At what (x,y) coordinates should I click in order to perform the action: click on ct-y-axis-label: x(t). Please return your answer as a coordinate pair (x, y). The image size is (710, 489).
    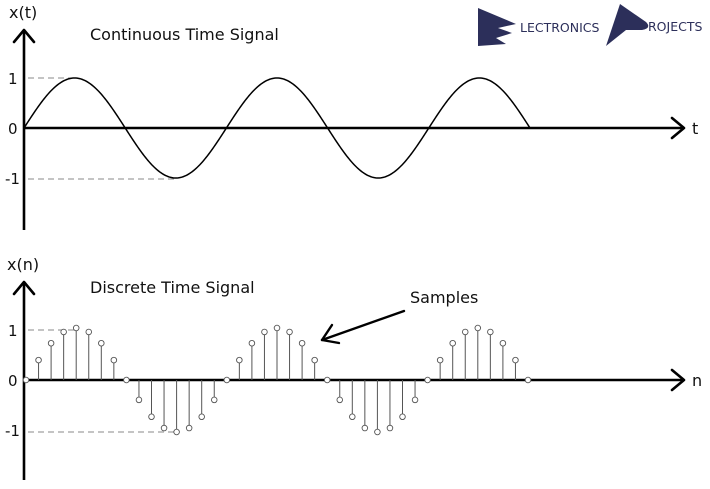
    Looking at the image, I should click on (23, 12).